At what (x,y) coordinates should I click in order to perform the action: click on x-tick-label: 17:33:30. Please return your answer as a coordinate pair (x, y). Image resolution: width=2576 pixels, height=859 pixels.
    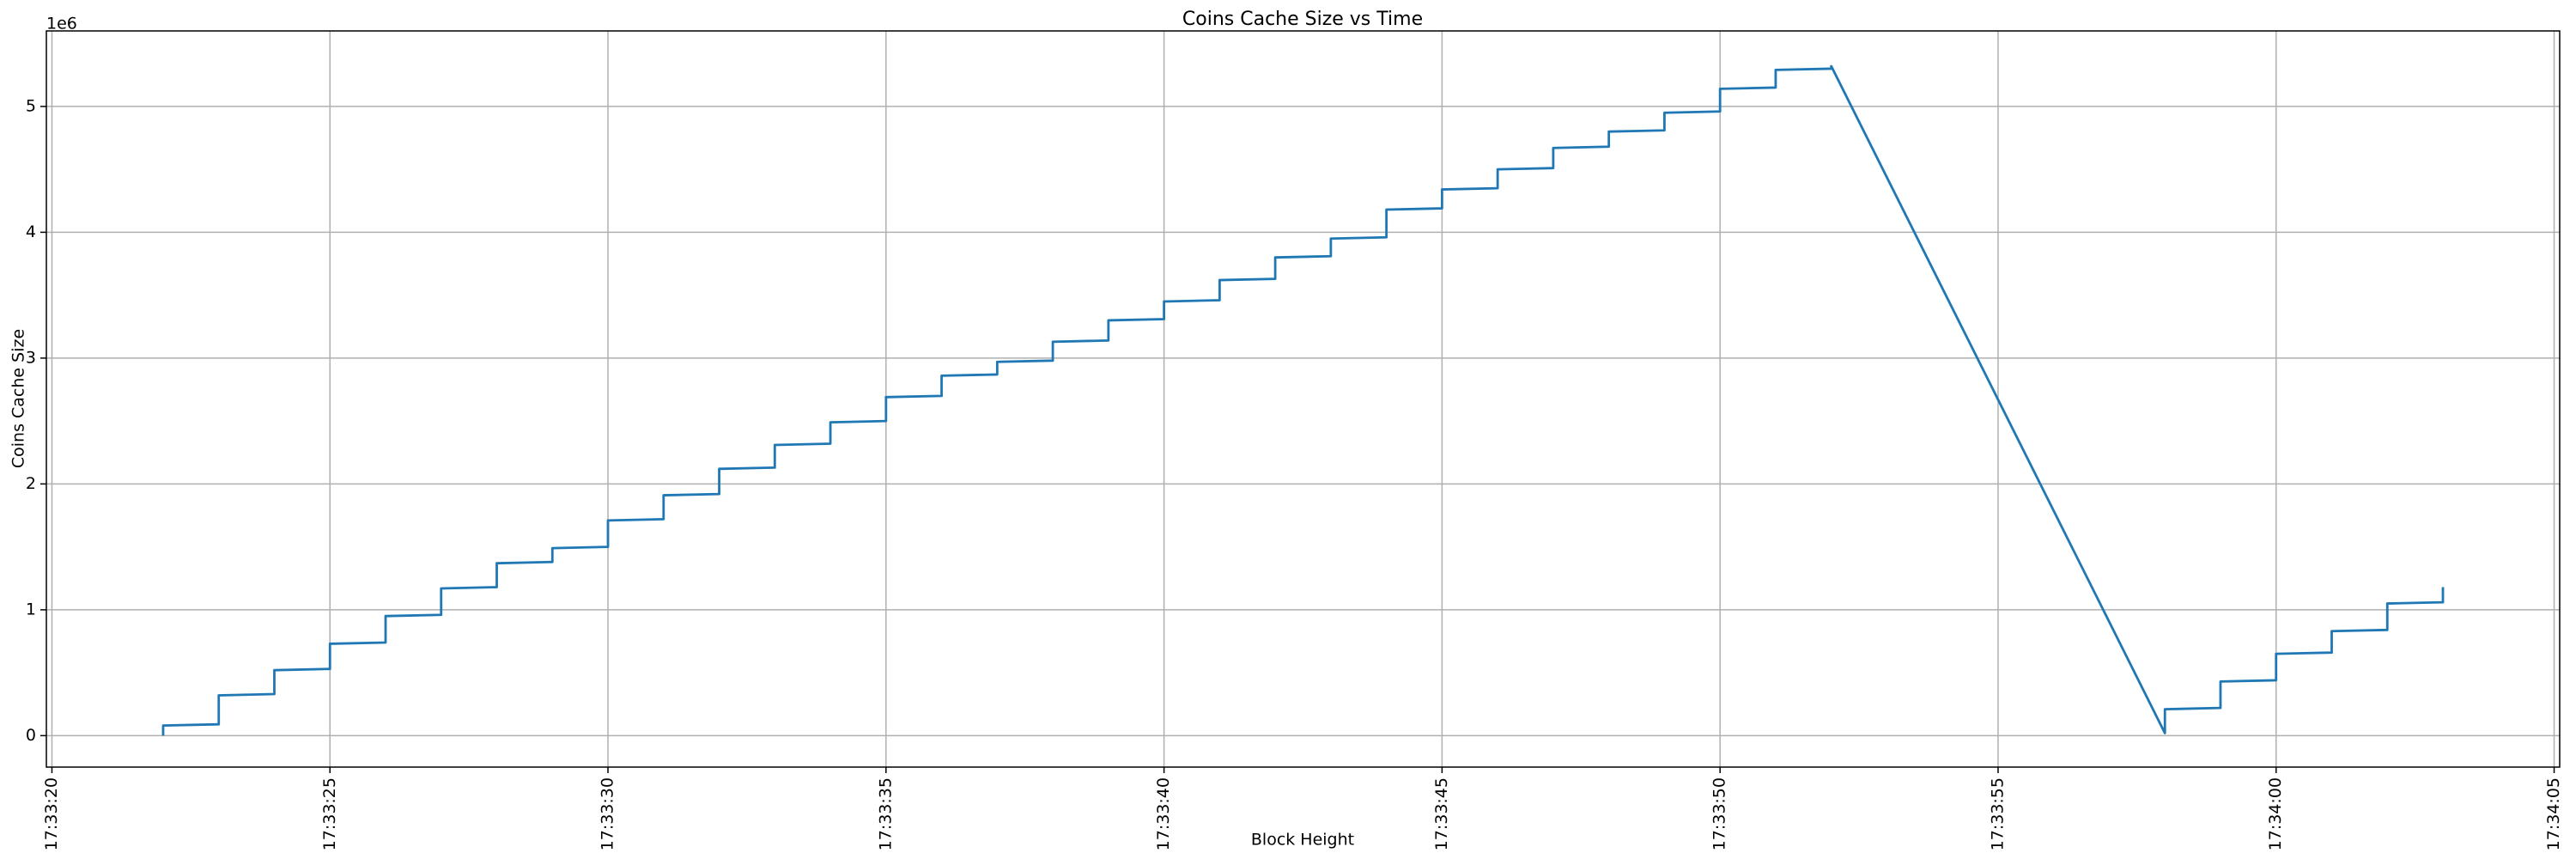
    Looking at the image, I should click on (607, 814).